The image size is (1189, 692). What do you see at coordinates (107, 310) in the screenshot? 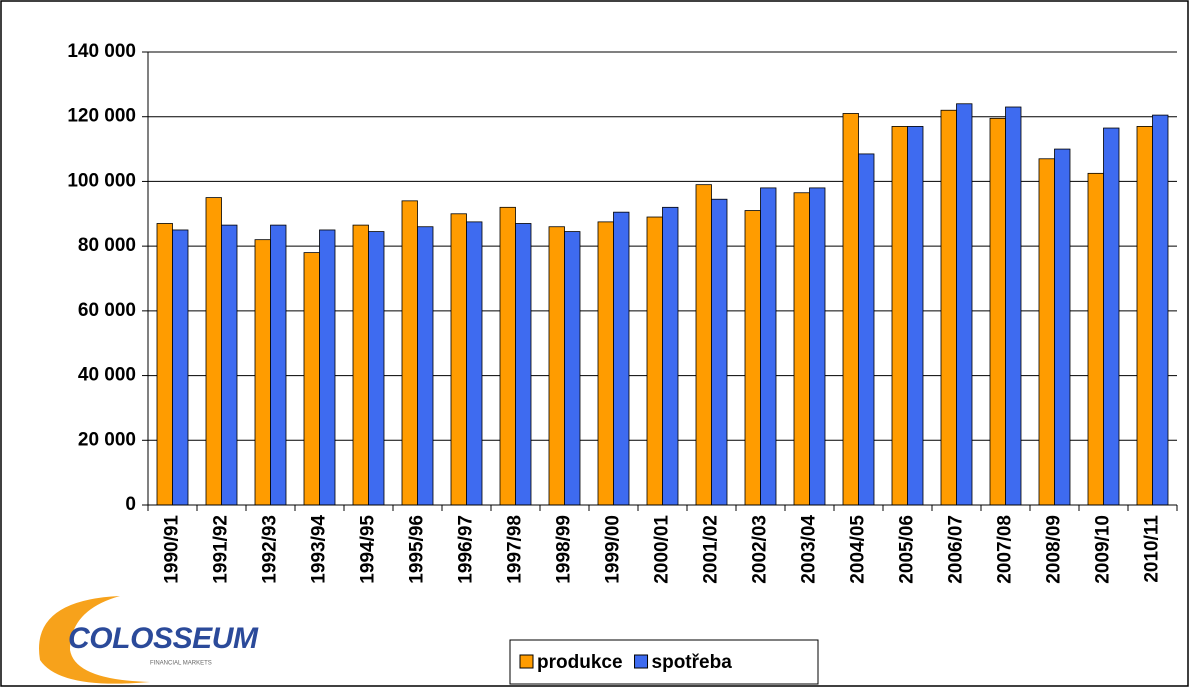
I see `y-tick-label: 60 000` at bounding box center [107, 310].